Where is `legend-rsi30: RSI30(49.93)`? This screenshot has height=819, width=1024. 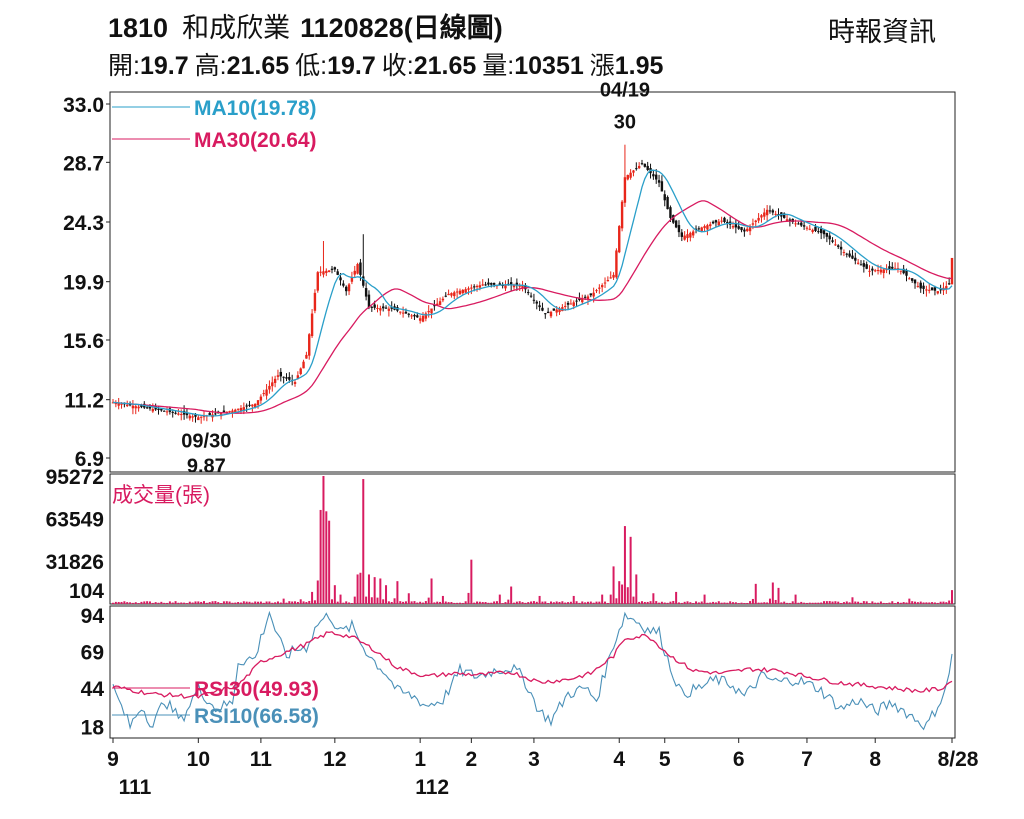
legend-rsi30: RSI30(49.93) is located at coordinates (256, 689).